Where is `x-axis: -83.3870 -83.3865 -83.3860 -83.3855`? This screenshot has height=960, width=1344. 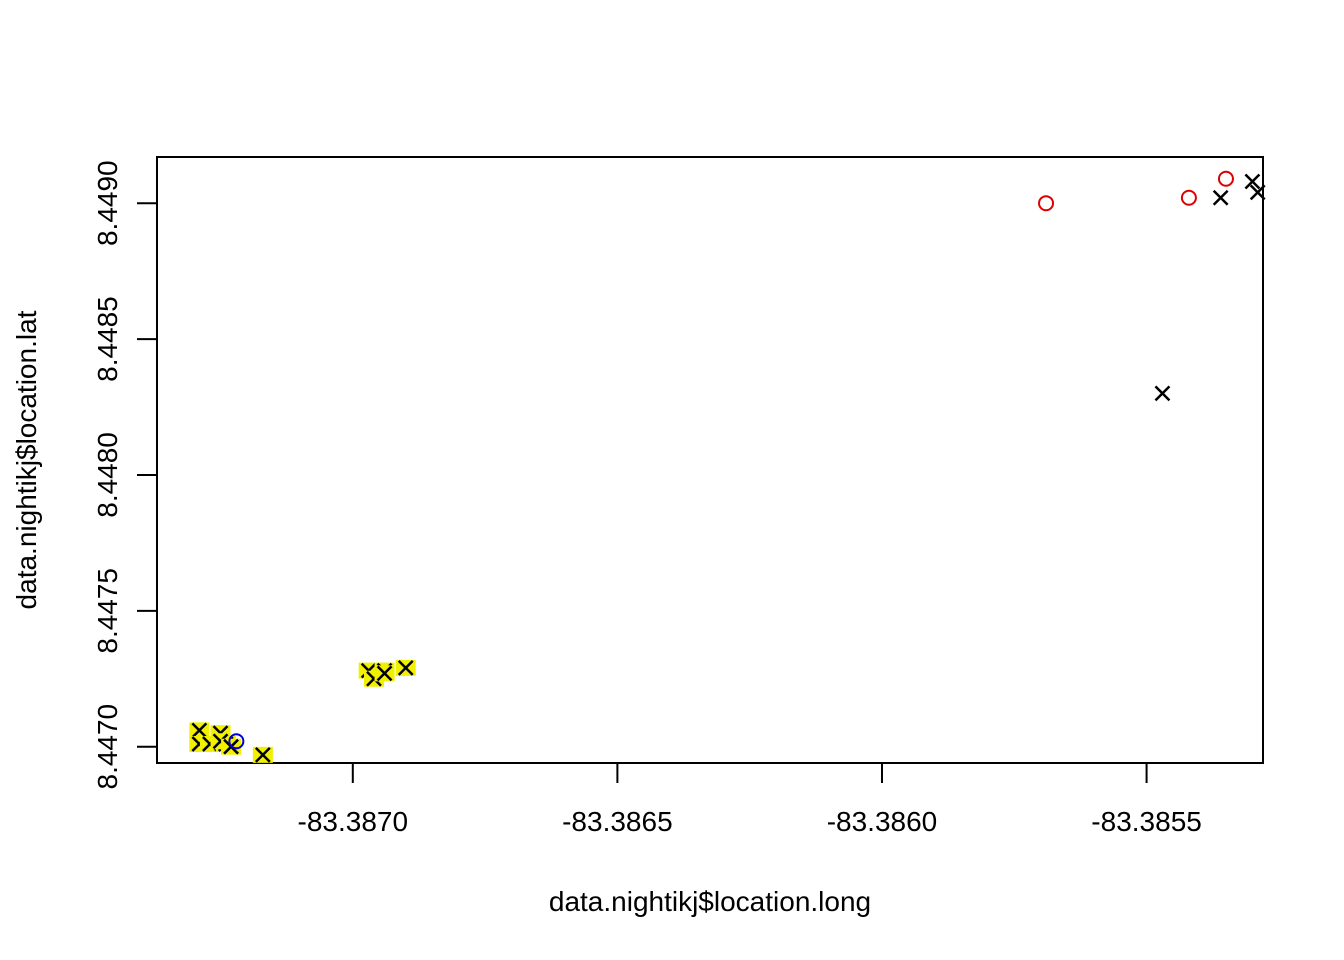 x-axis: -83.3870 -83.3865 -83.3860 -83.3855 is located at coordinates (750, 799).